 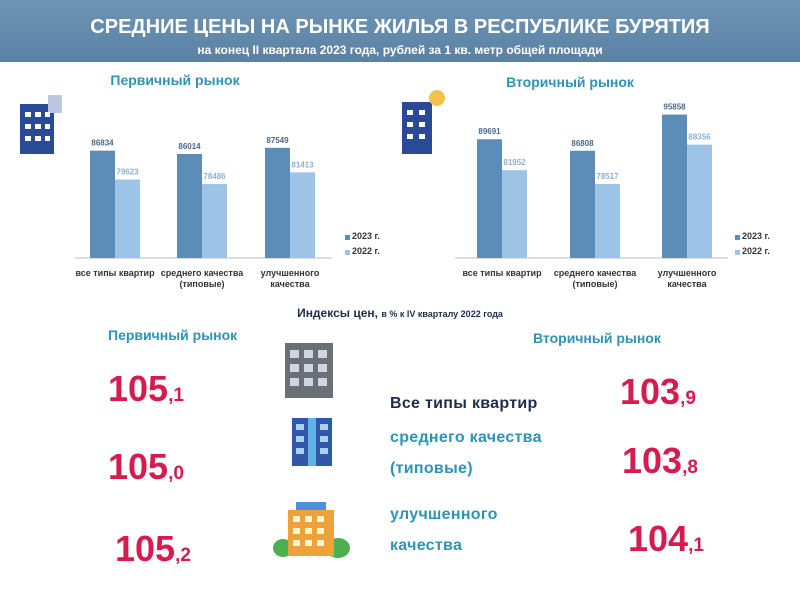 What do you see at coordinates (658, 391) in the screenshot?
I see `secondary-index: 103,9` at bounding box center [658, 391].